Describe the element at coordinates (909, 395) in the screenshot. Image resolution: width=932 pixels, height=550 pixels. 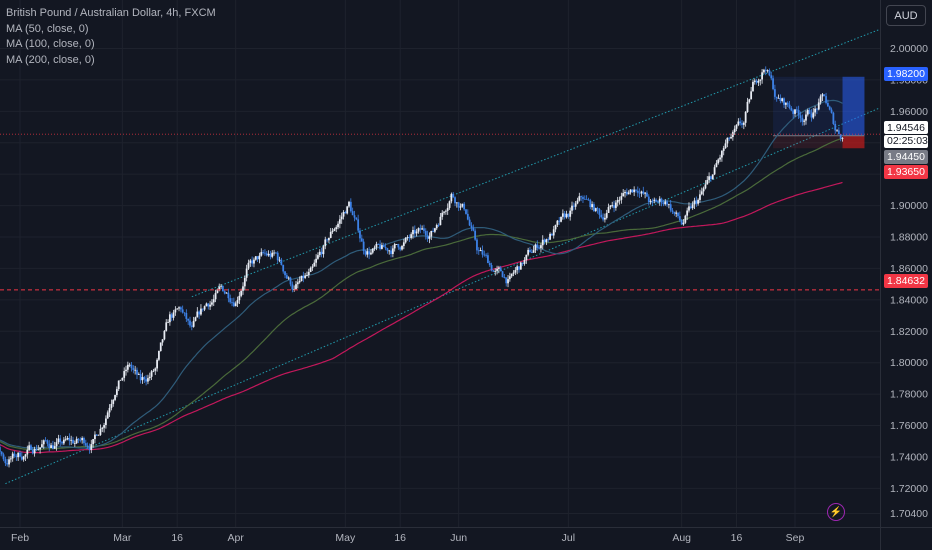
I see `y-tick-label: 1.78000` at that location.